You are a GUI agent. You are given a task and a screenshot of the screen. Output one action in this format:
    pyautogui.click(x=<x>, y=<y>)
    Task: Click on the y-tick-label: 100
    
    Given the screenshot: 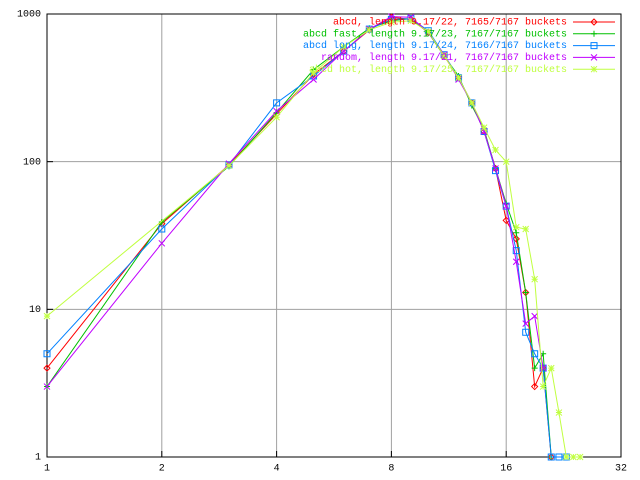 What is the action you would take?
    pyautogui.click(x=32, y=162)
    